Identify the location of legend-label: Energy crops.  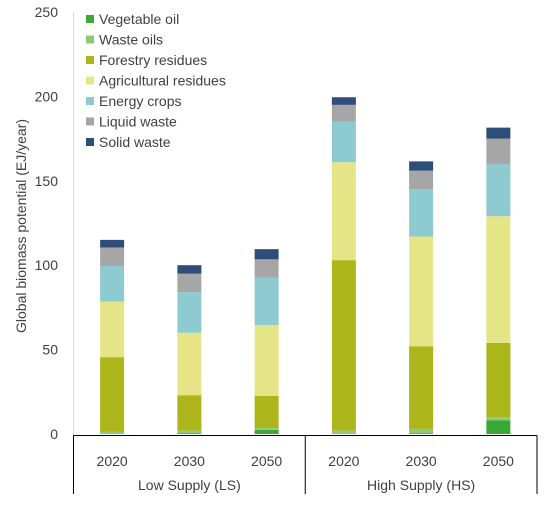
(140, 101).